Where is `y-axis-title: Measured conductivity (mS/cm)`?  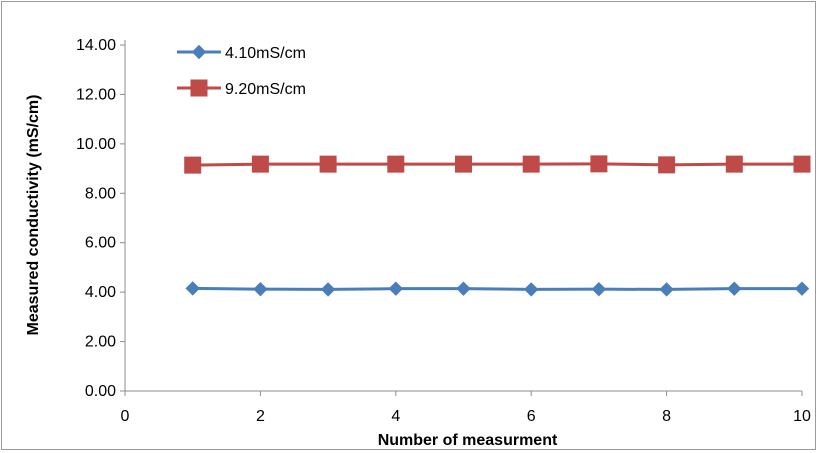
y-axis-title: Measured conductivity (mS/cm) is located at coordinates (33, 215).